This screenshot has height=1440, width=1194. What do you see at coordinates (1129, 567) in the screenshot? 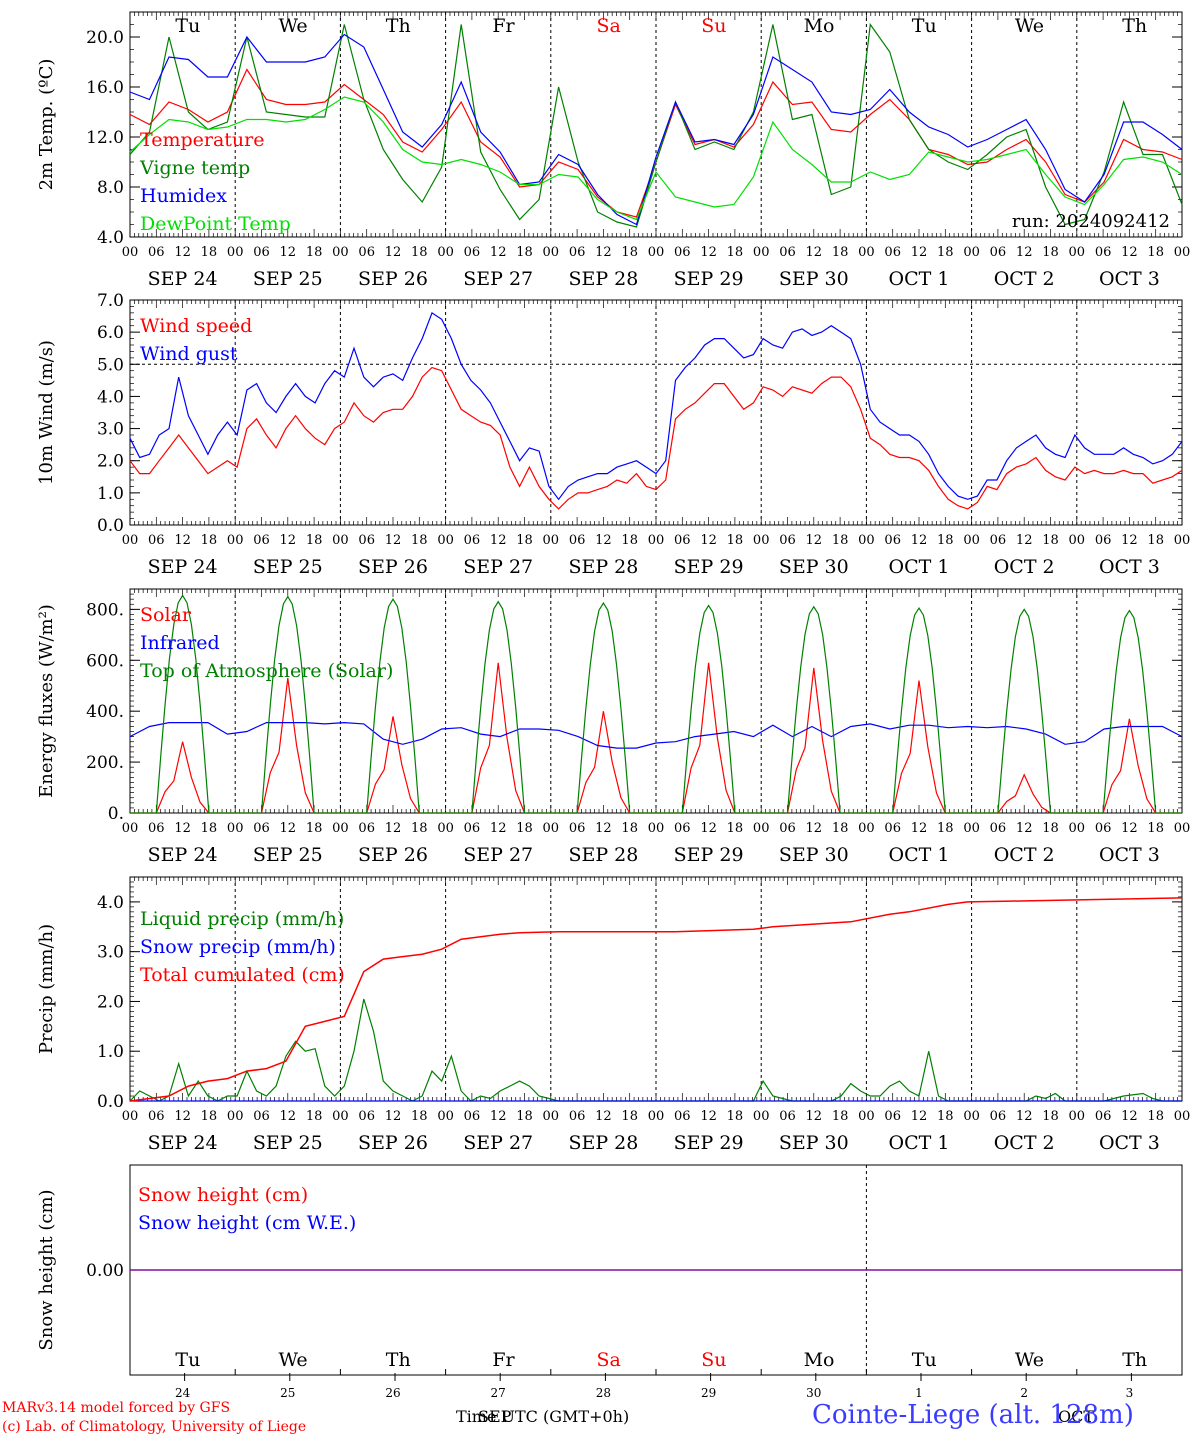
I see `date-label: OCT 3` at bounding box center [1129, 567].